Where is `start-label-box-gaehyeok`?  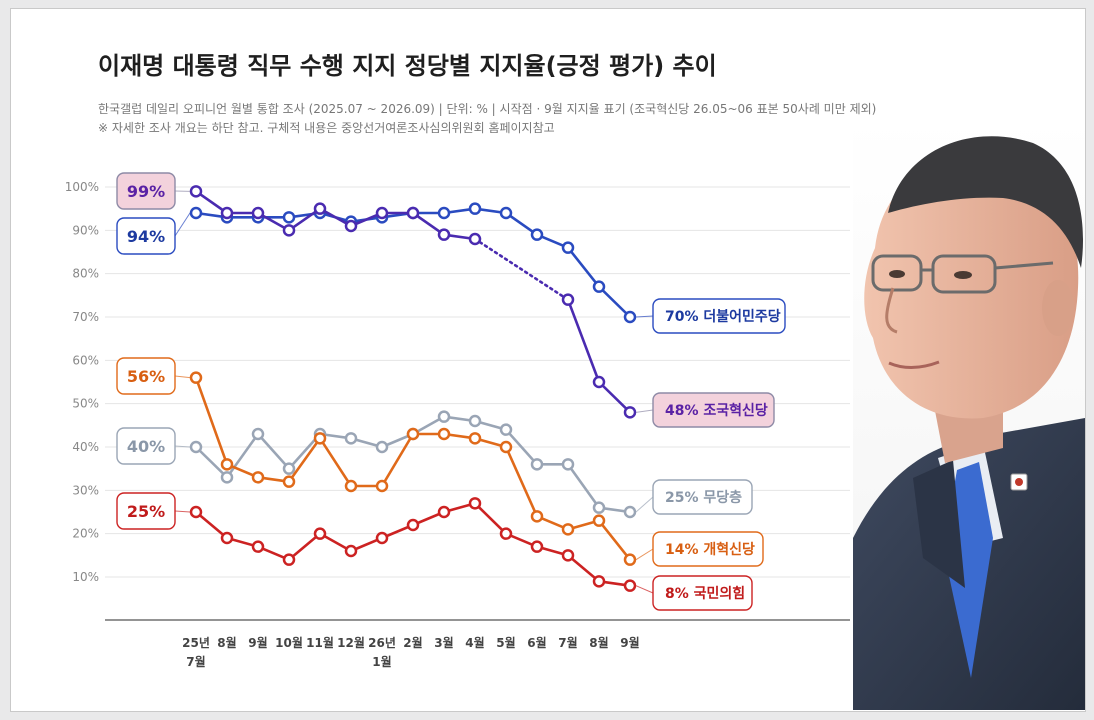
start-label-box-gaehyeok is located at coordinates (146, 376).